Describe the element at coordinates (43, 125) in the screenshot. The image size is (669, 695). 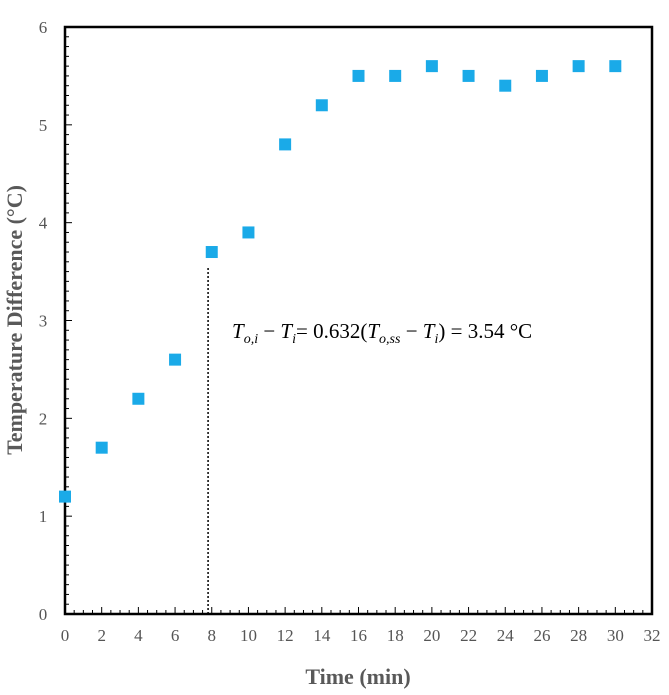
I see `y-tick-label: 5` at that location.